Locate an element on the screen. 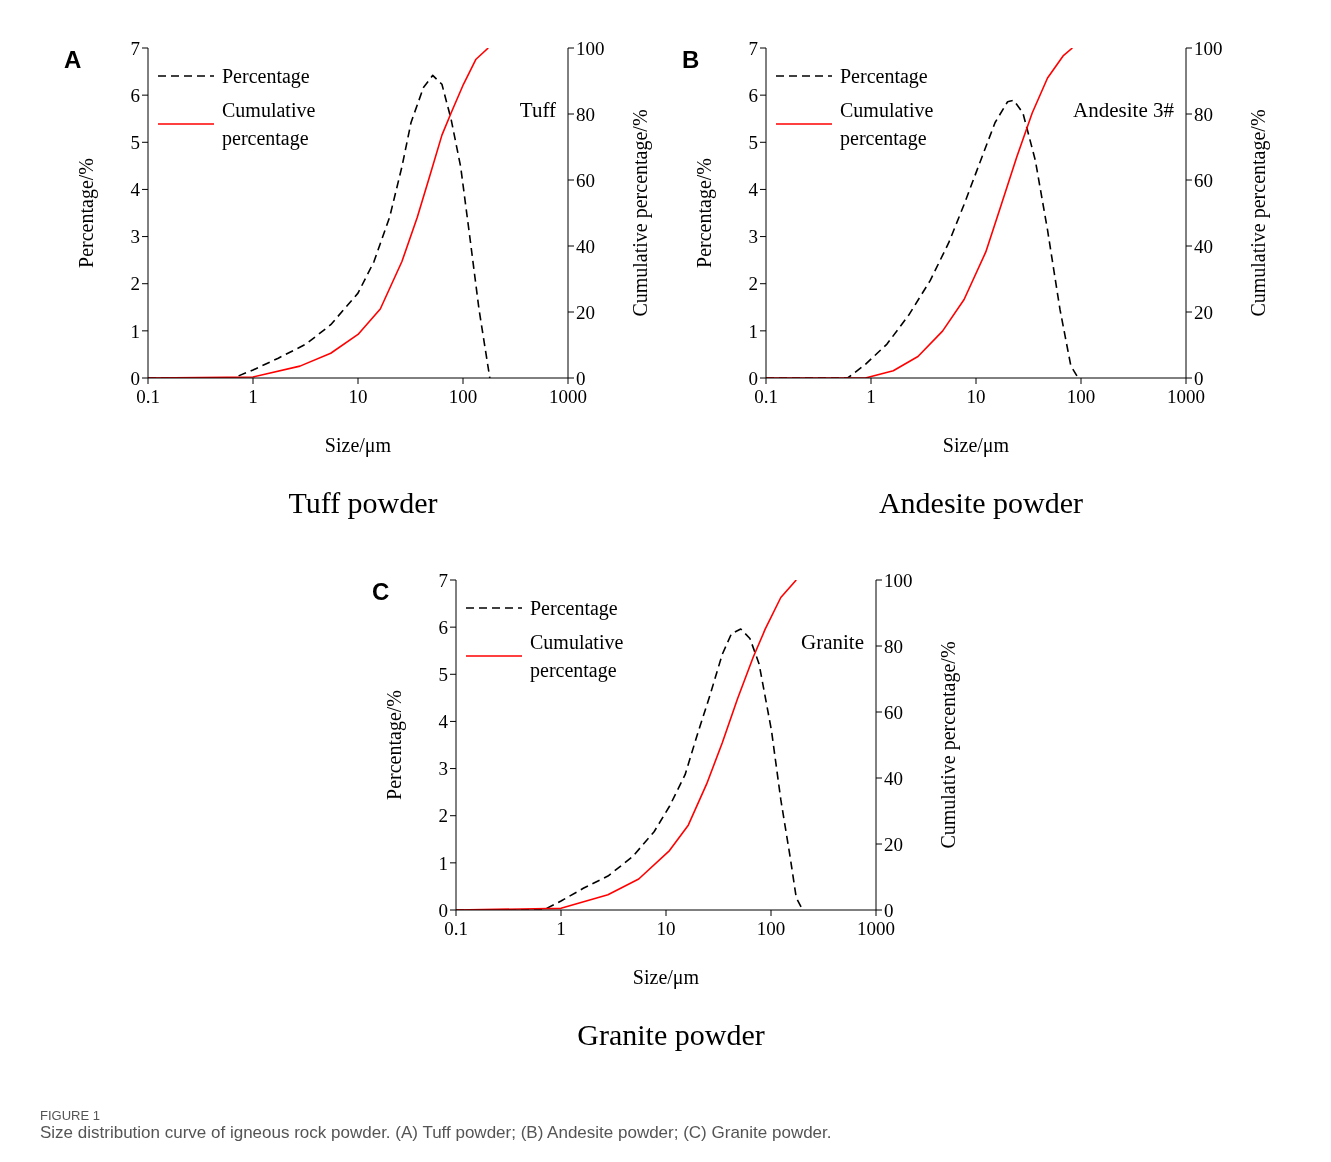 This screenshot has width=1331, height=1162. annotation: Granite is located at coordinates (832, 642).